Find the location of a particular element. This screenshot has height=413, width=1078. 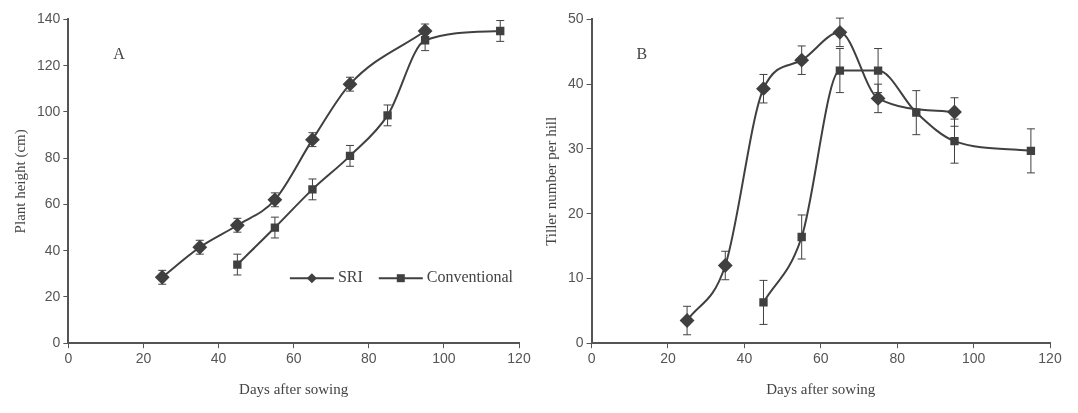

y-tick-label: 120 is located at coordinates (49, 64).